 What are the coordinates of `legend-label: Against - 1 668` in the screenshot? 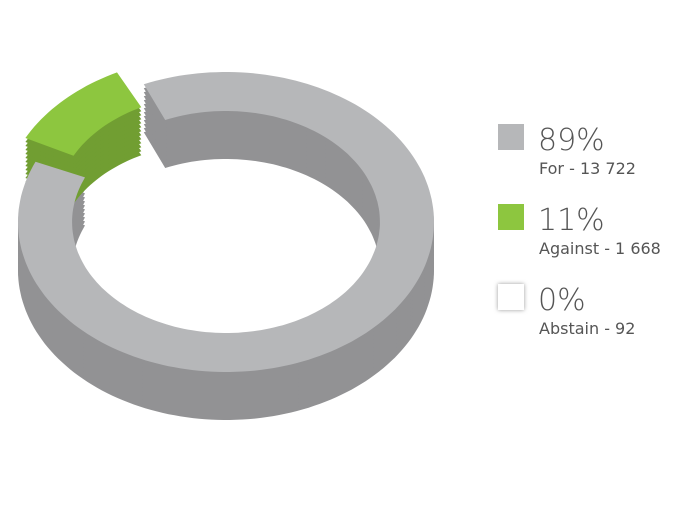 It's located at (600, 248).